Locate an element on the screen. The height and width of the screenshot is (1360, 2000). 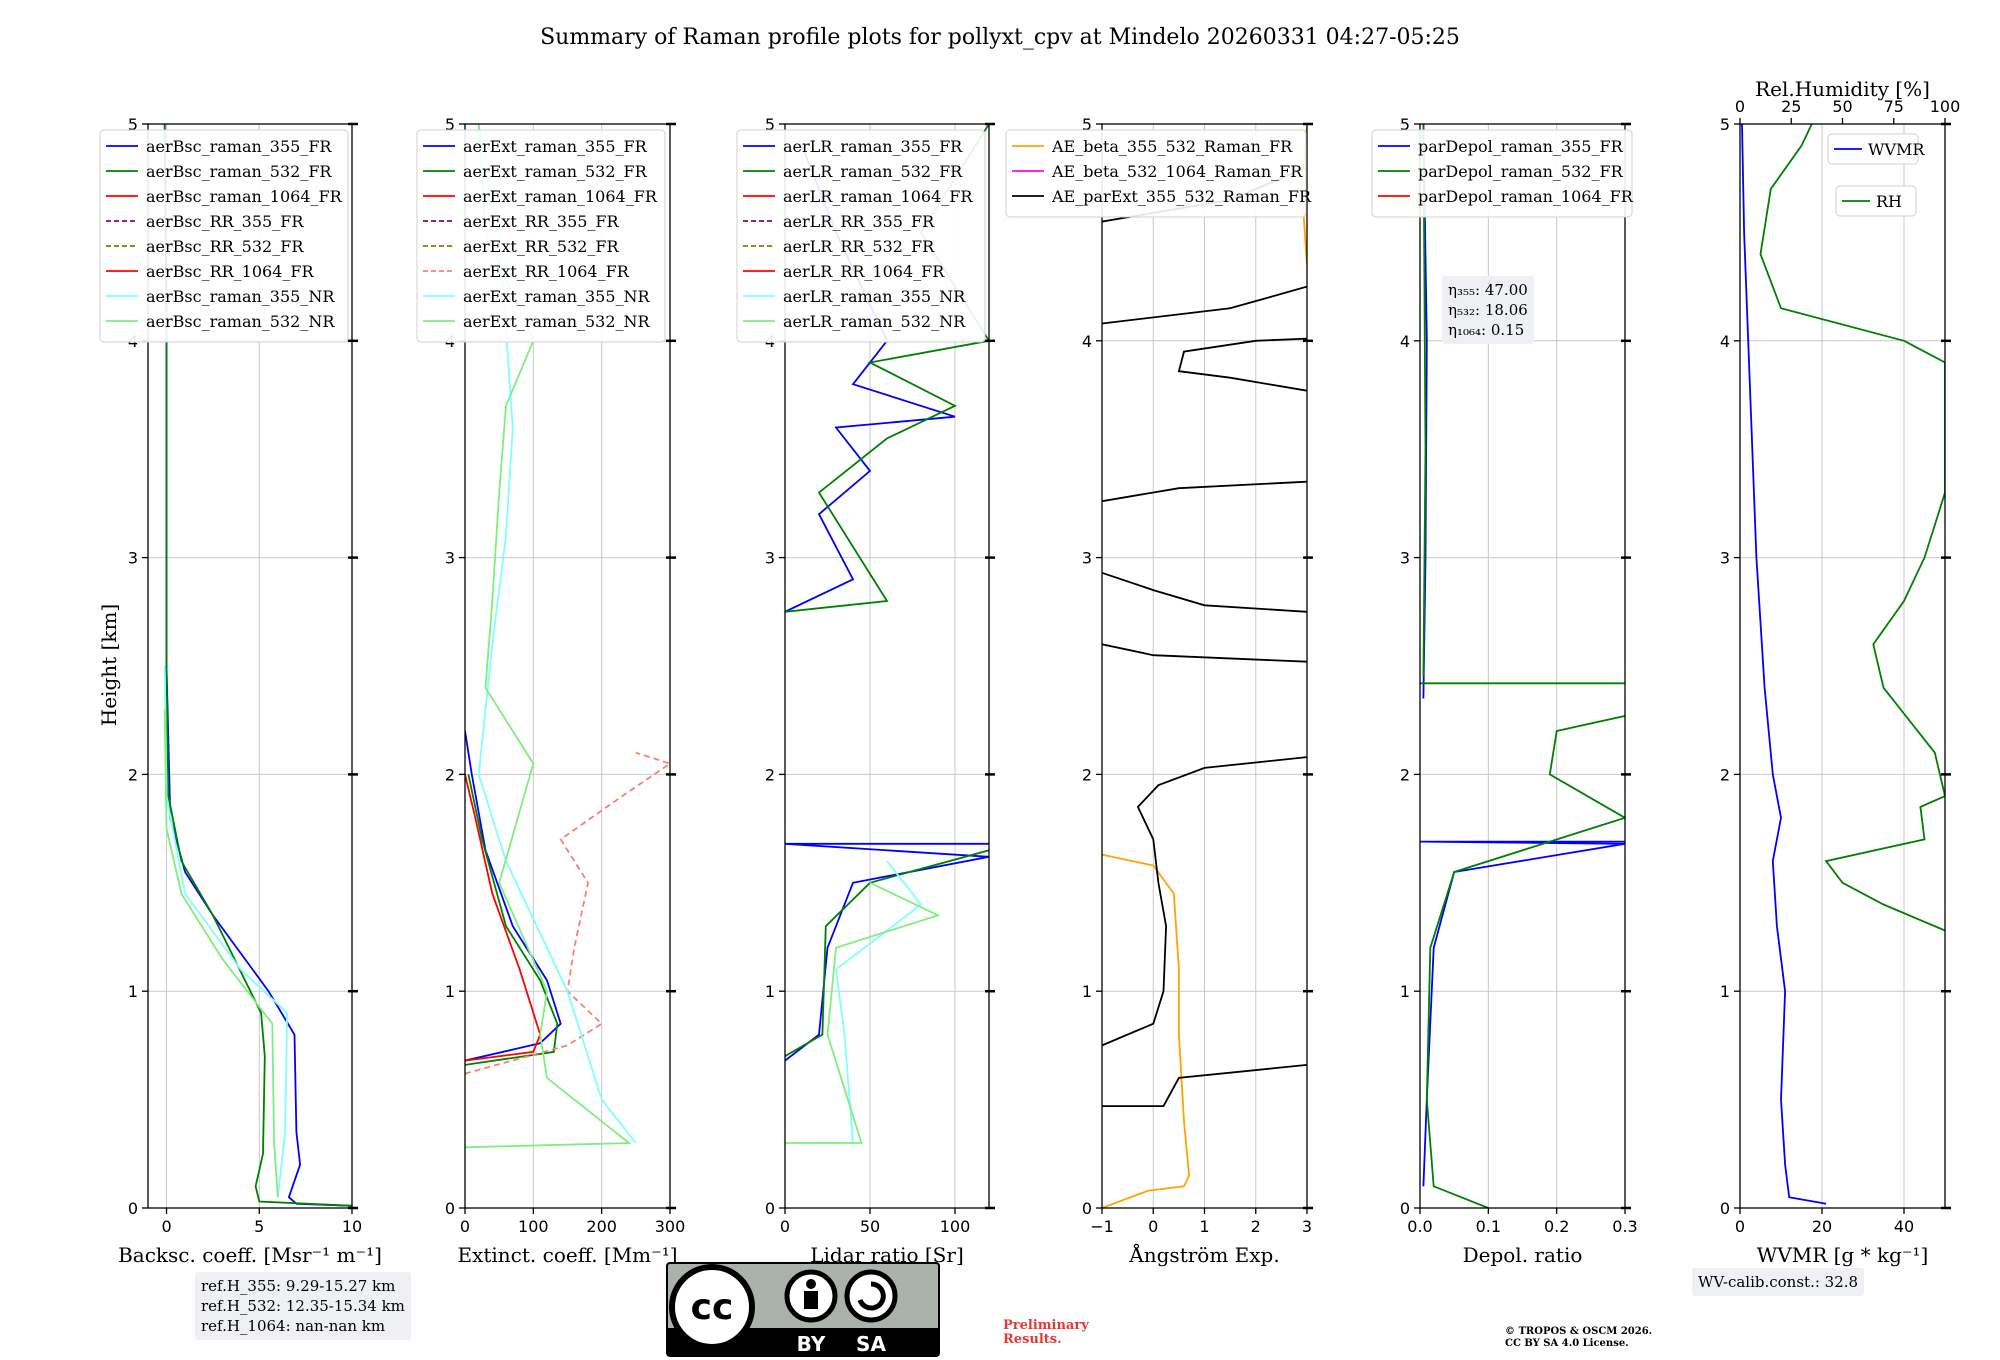
x-axis-label: WVMR [g * kg⁻¹] is located at coordinates (1843, 1255).